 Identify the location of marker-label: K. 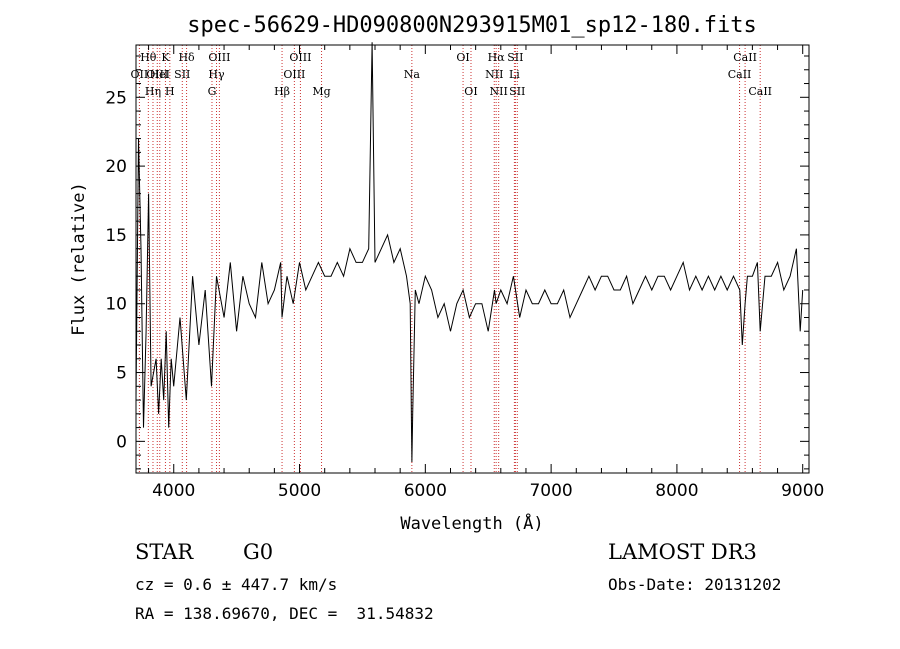
(165, 57).